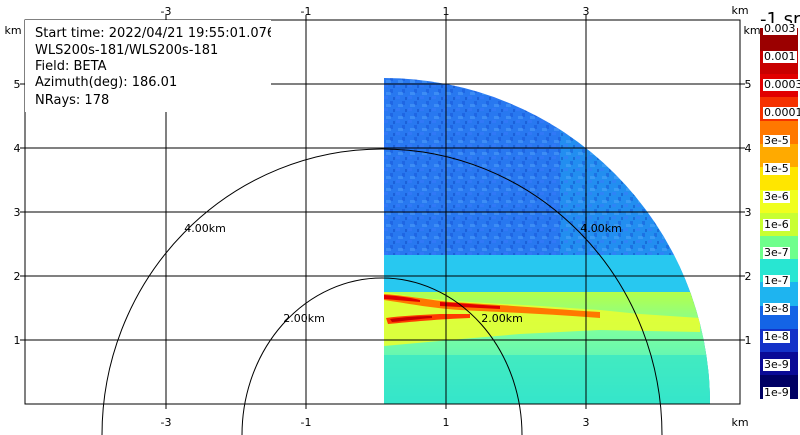 The height and width of the screenshot is (435, 800). What do you see at coordinates (106, 82) in the screenshot?
I see `azimuth-text: Azimuth(deg): 186.01` at bounding box center [106, 82].